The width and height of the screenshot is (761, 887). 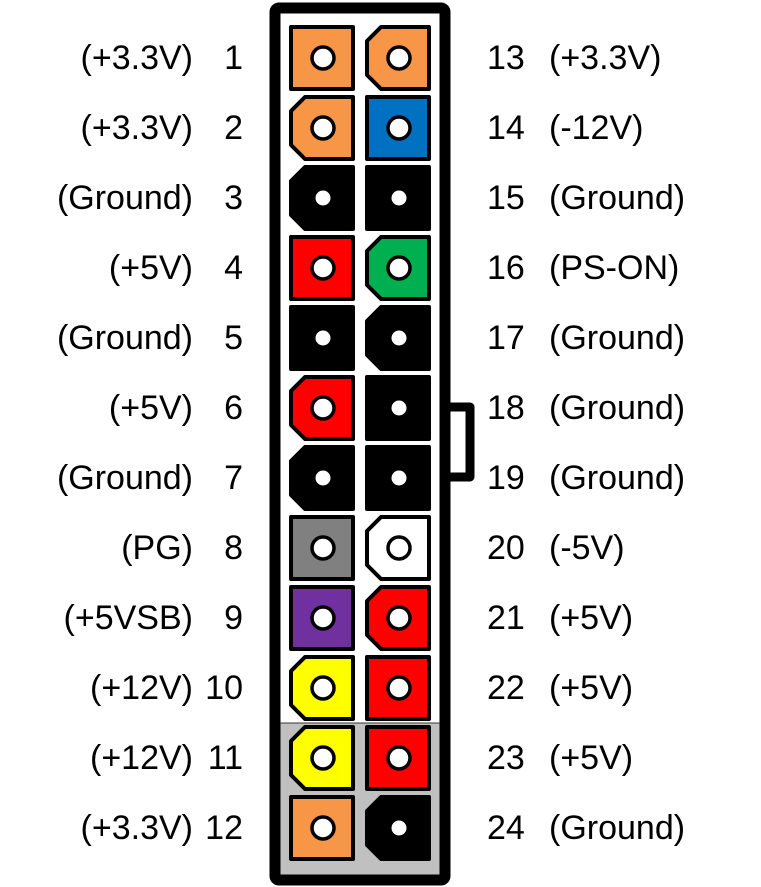 What do you see at coordinates (128, 618) in the screenshot?
I see `pin-signal-label: (+5VSB)` at bounding box center [128, 618].